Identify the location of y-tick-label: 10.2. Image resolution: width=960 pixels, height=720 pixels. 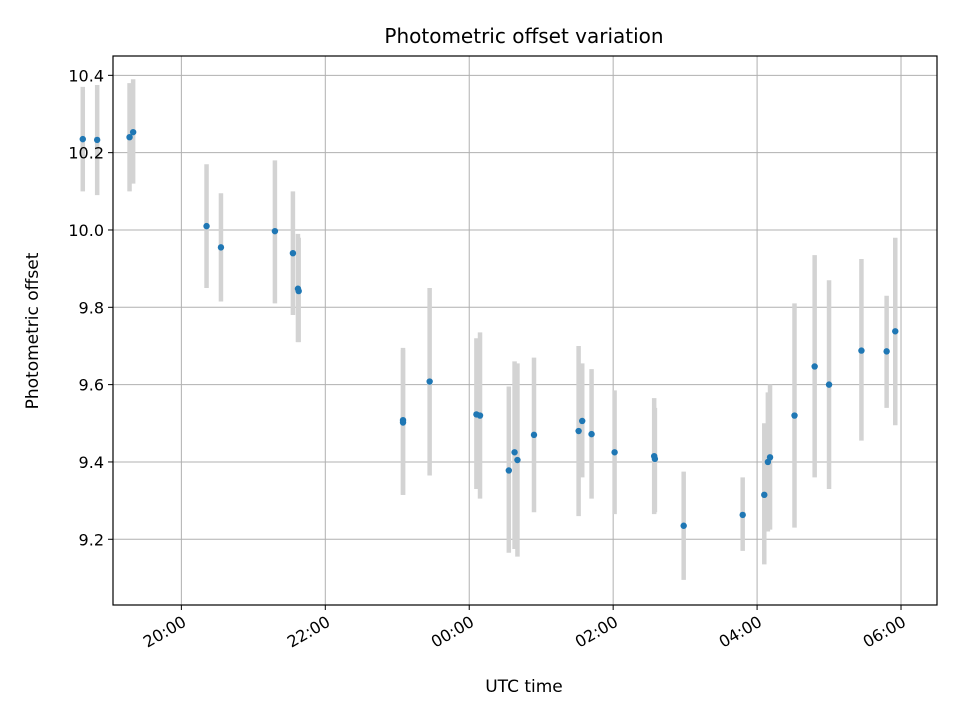
(86, 153).